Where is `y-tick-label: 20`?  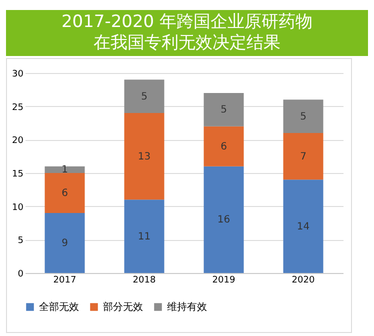
y-tick-label: 20 is located at coordinates (18, 141).